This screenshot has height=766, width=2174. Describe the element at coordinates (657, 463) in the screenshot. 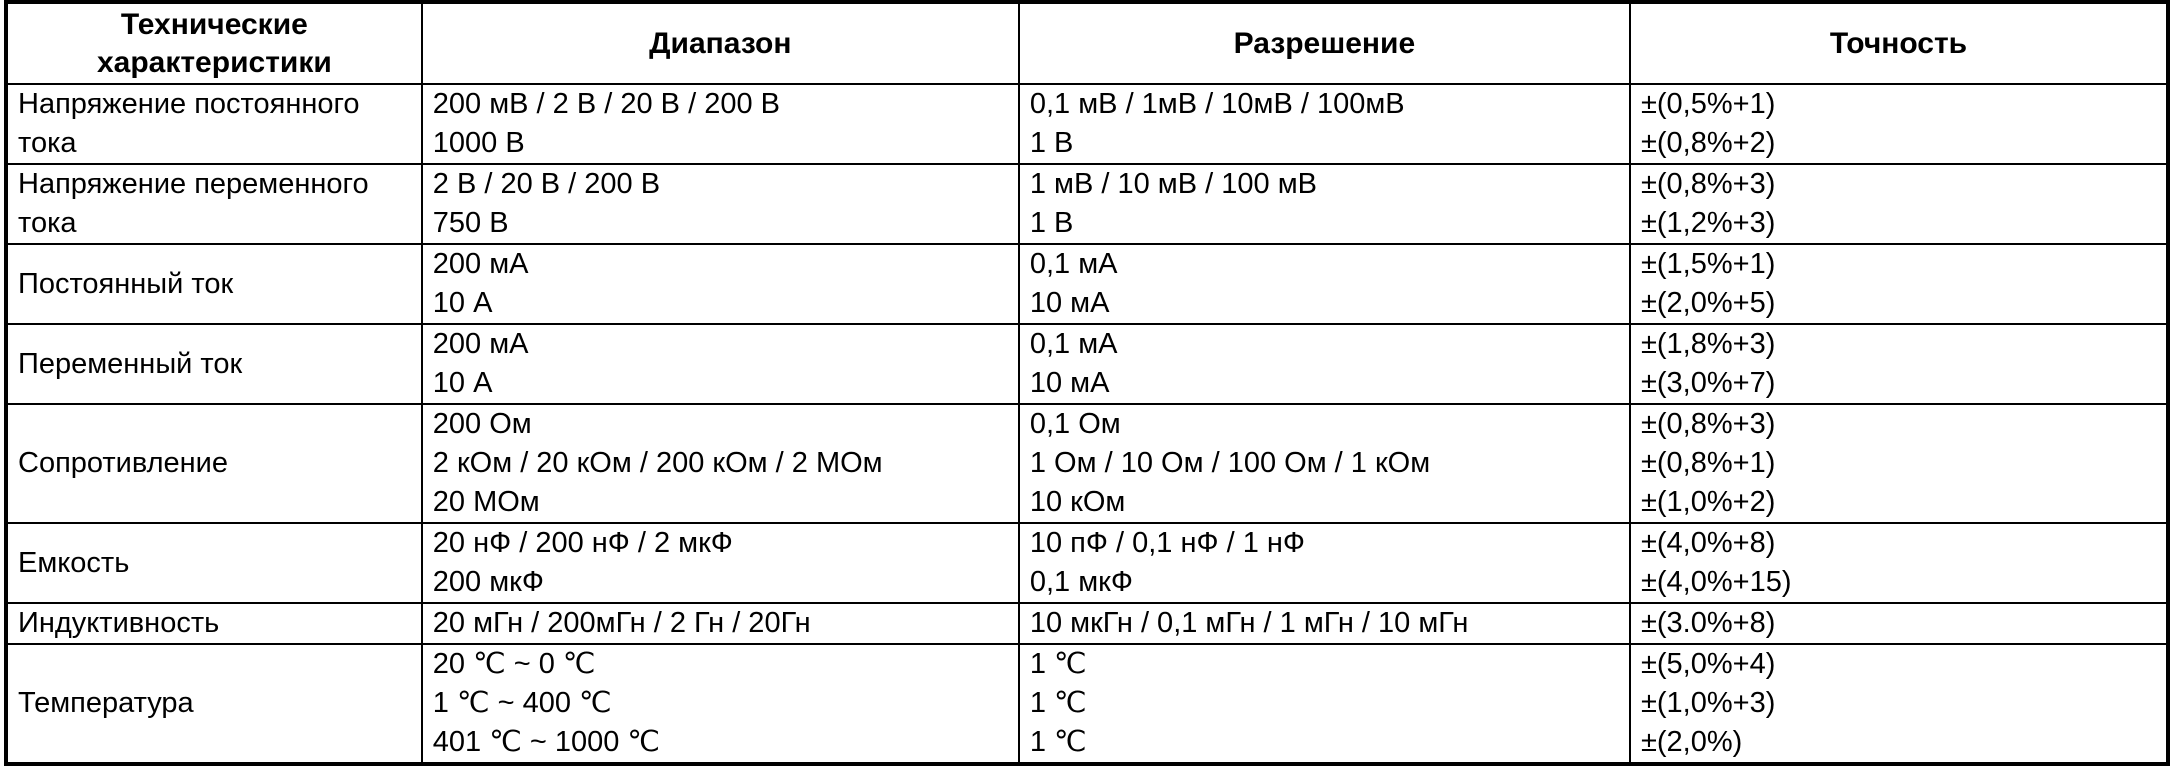

I see `cell-line: 2 кОм / 20 кОм / 200 кОм / 2 МОм` at that location.